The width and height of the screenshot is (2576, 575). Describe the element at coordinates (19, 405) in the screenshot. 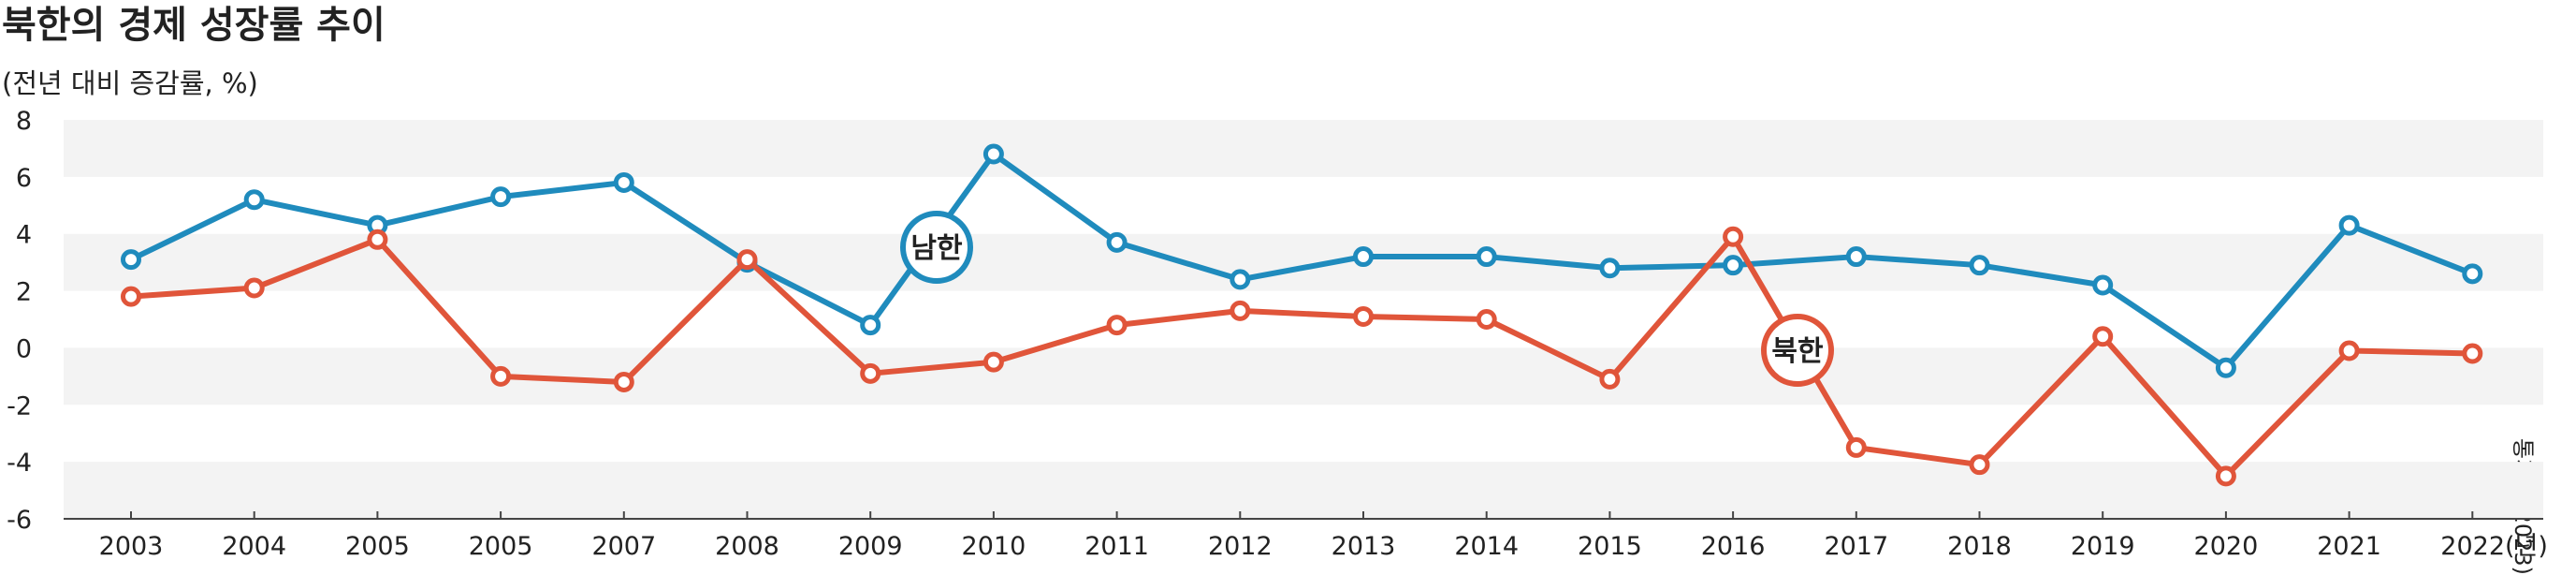

I see `y-tick-label: -2` at that location.